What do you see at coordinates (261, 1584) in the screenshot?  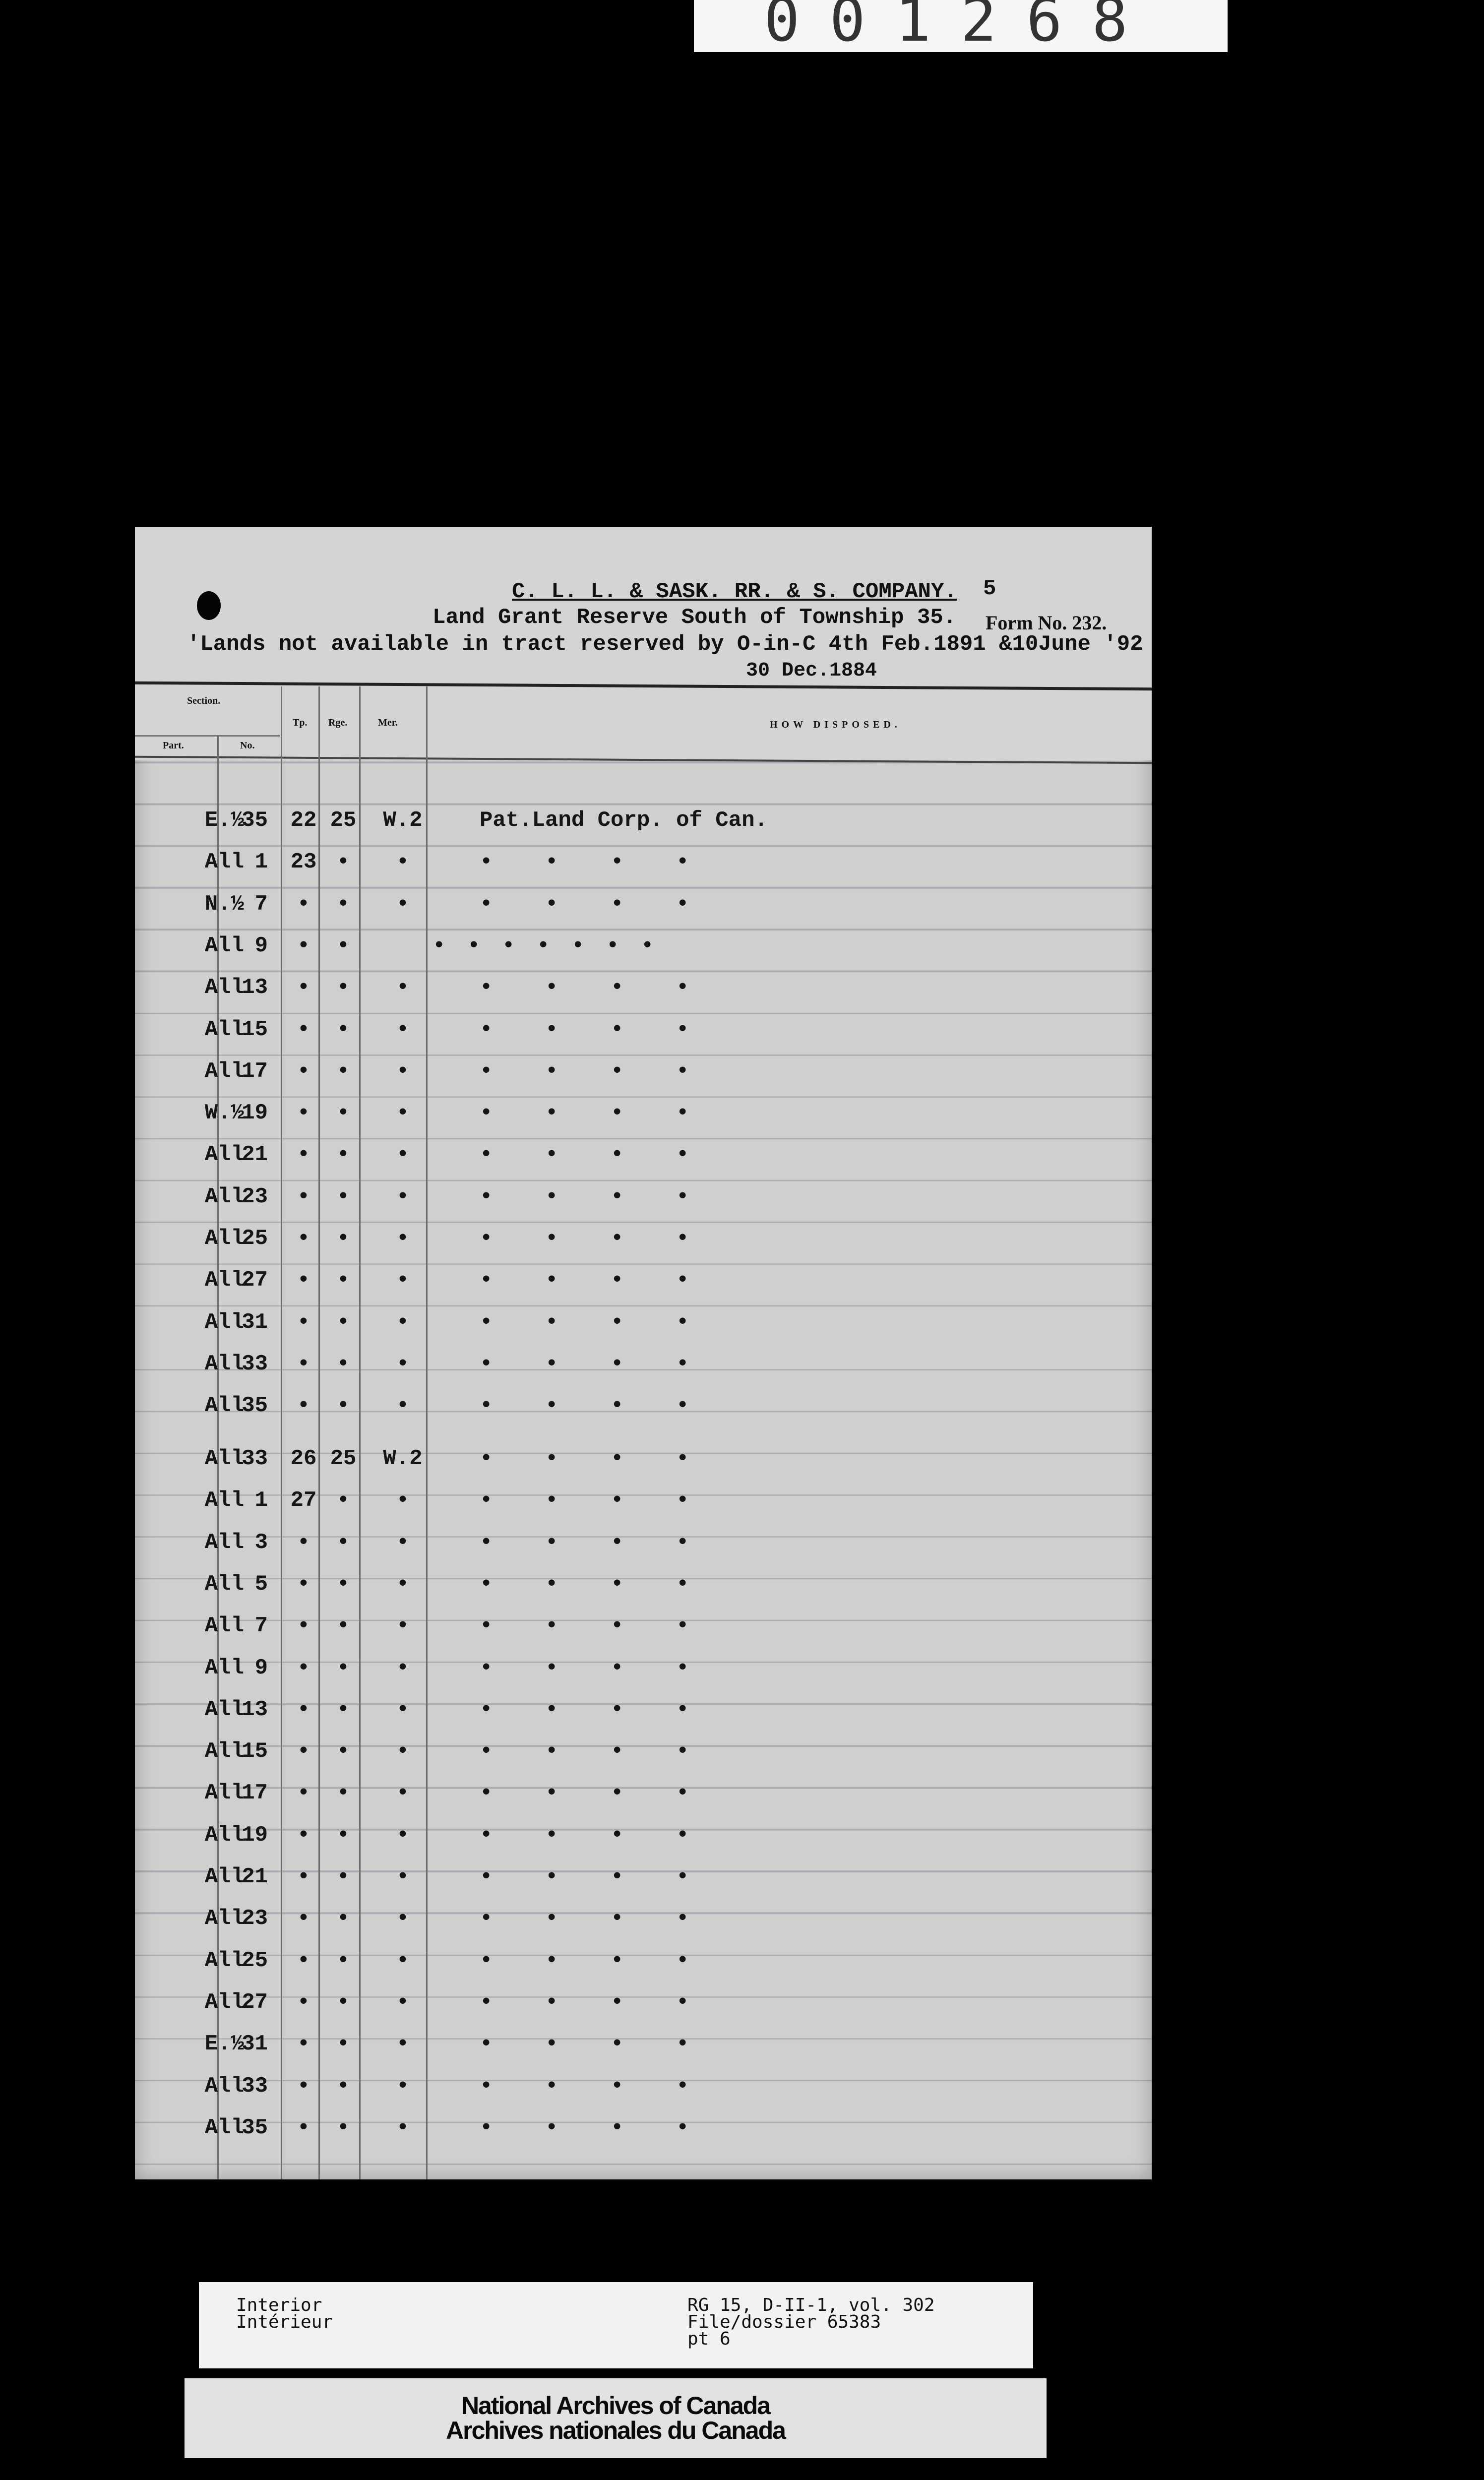 I see `cell-no: 5` at bounding box center [261, 1584].